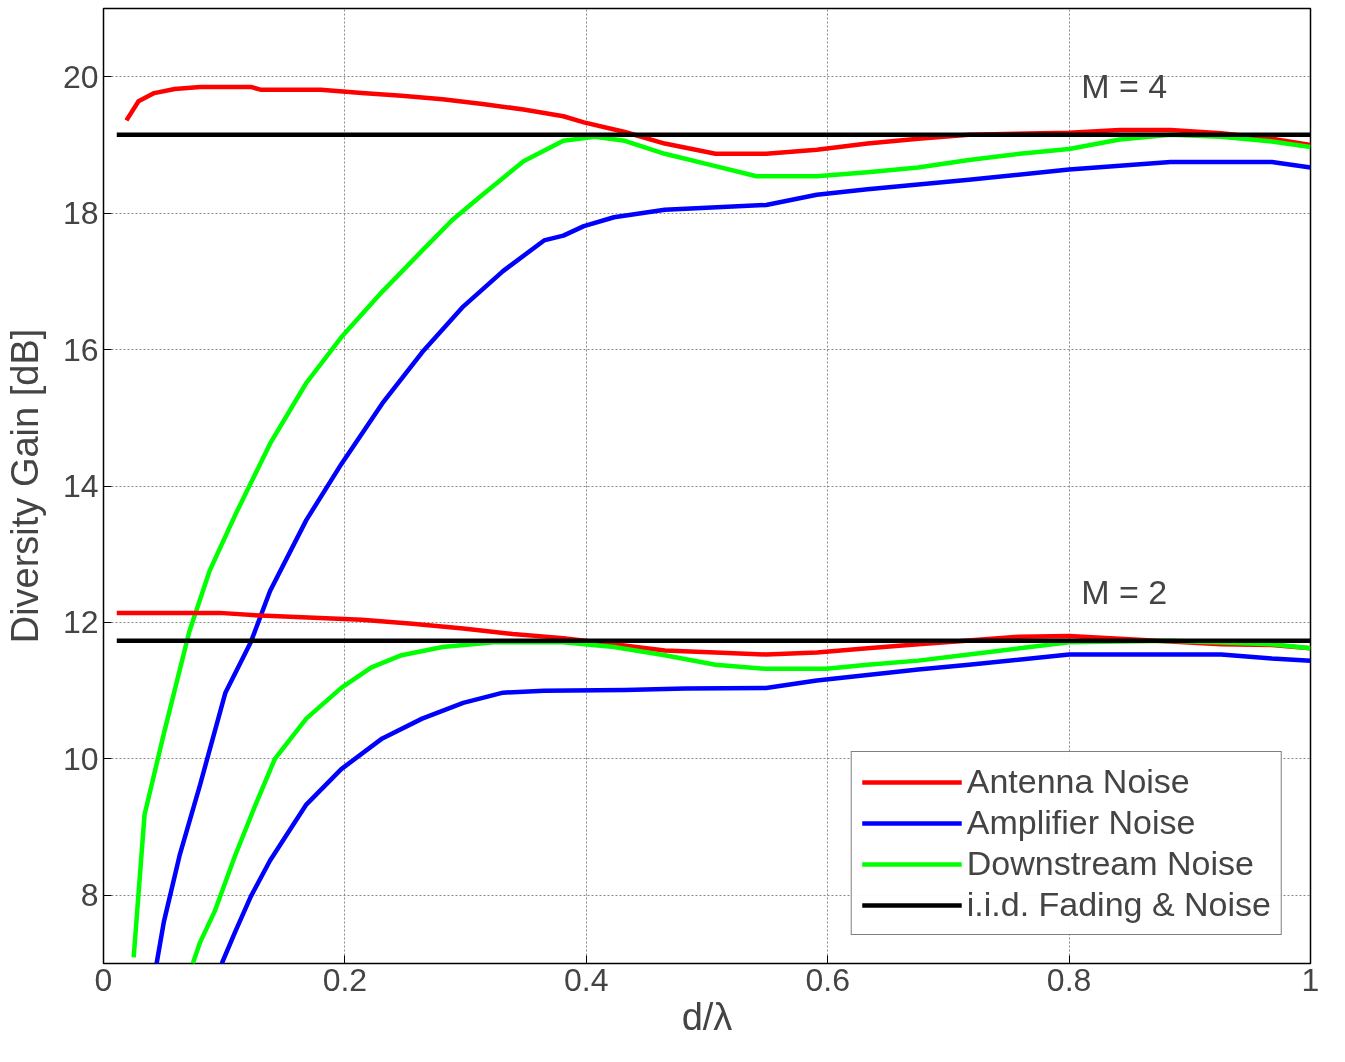  Describe the element at coordinates (80, 76) in the screenshot. I see `y-tick-label: 20` at that location.